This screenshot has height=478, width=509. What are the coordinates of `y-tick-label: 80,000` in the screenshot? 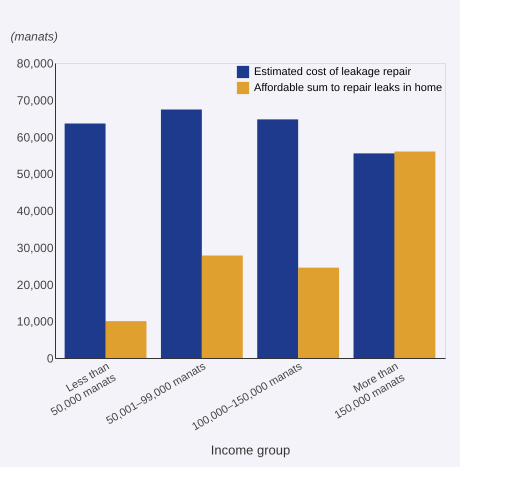 It's located at (35, 63).